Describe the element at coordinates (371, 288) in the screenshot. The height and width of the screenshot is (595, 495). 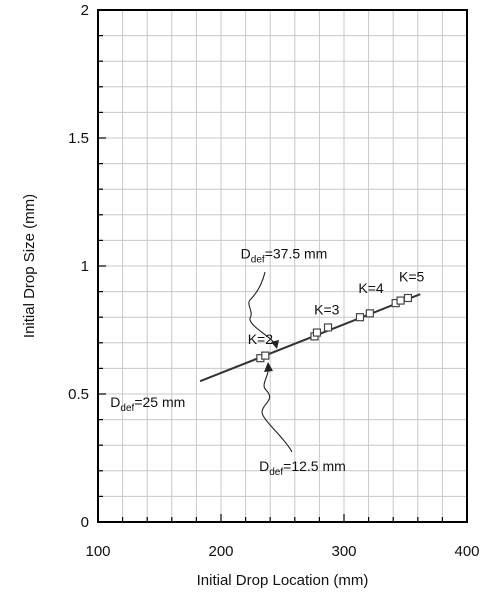
I see `k-label: K=4` at that location.